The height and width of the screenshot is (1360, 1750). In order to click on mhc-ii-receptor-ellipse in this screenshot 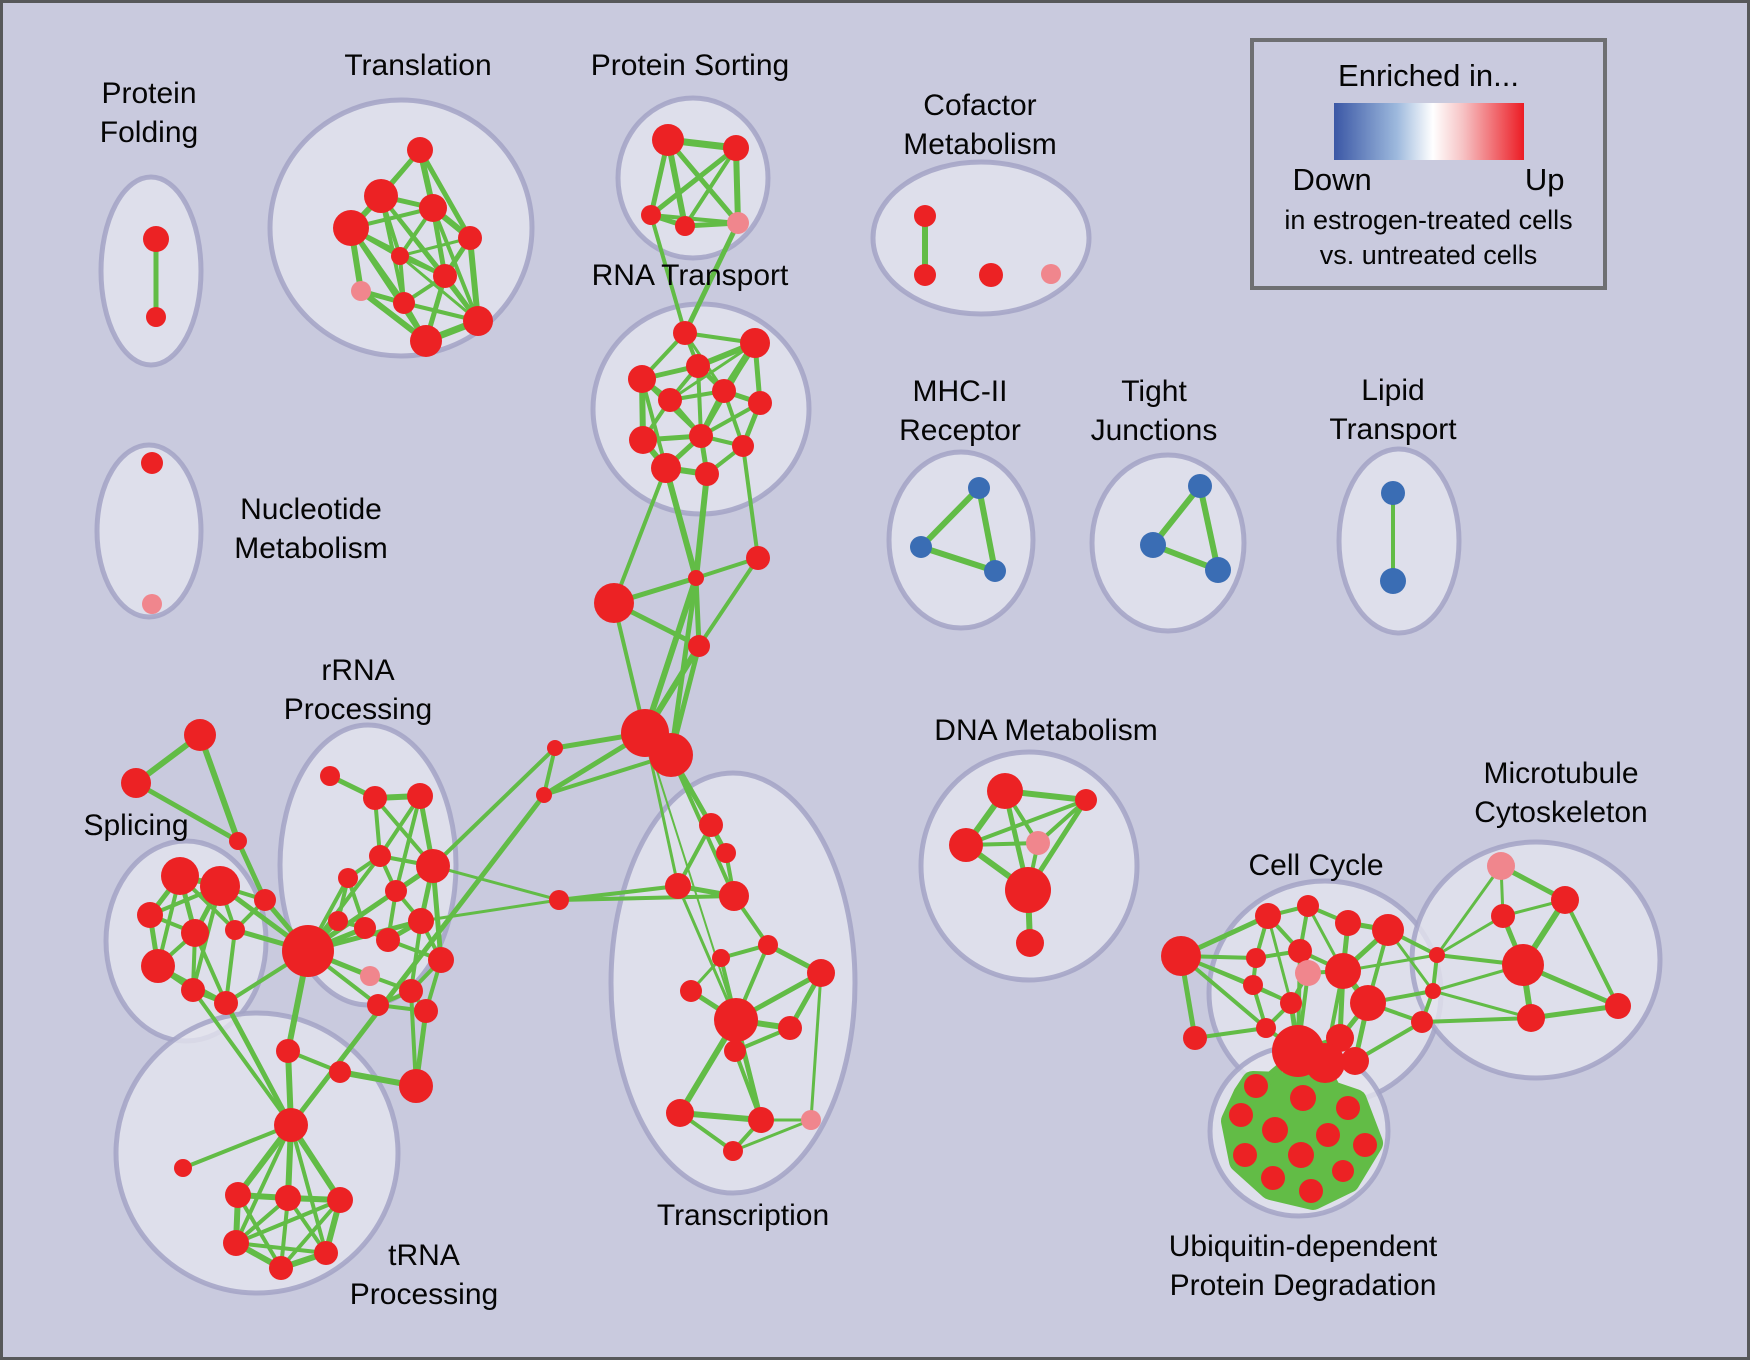, I will do `click(961, 540)`.